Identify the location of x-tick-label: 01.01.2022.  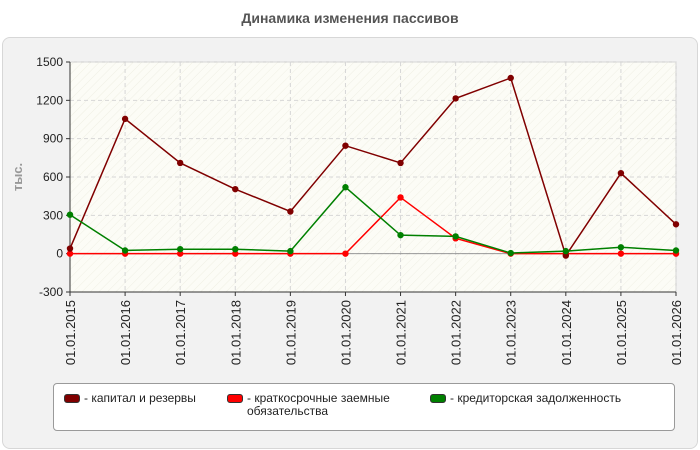
(456, 332).